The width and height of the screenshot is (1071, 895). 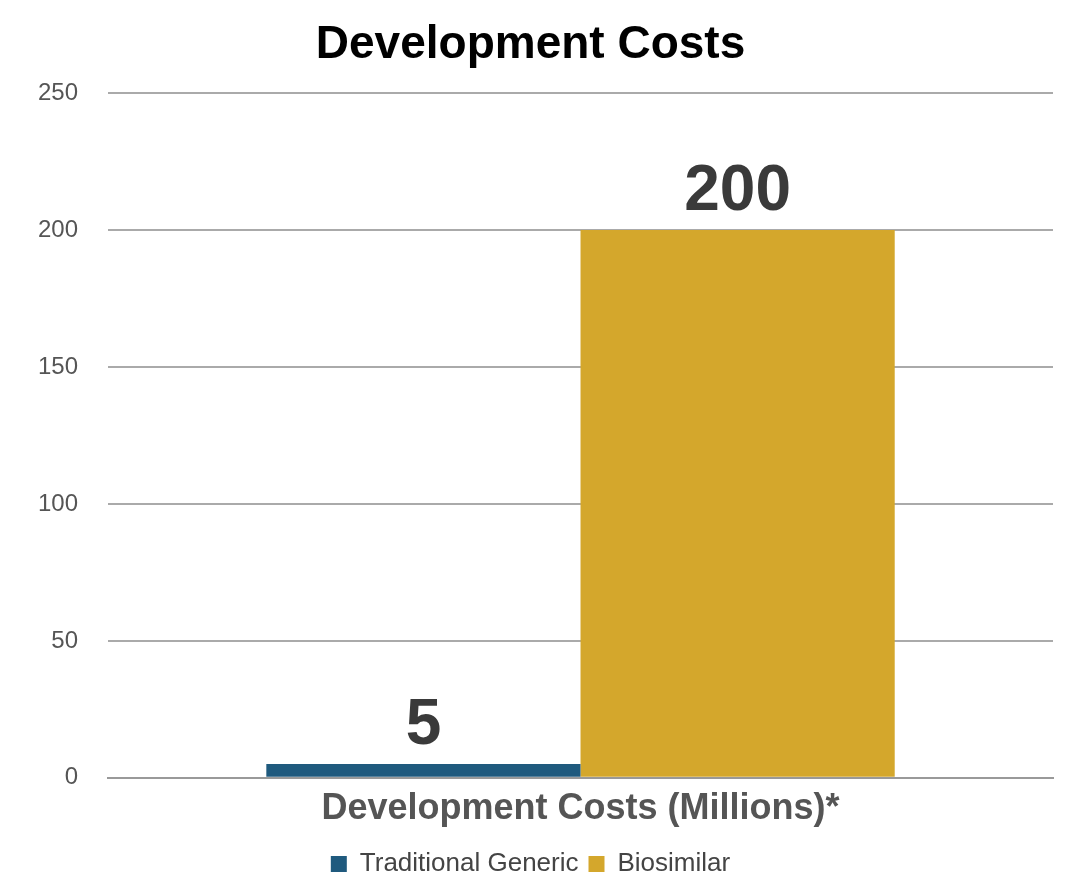 What do you see at coordinates (58, 365) in the screenshot?
I see `y-tick-label: 150` at bounding box center [58, 365].